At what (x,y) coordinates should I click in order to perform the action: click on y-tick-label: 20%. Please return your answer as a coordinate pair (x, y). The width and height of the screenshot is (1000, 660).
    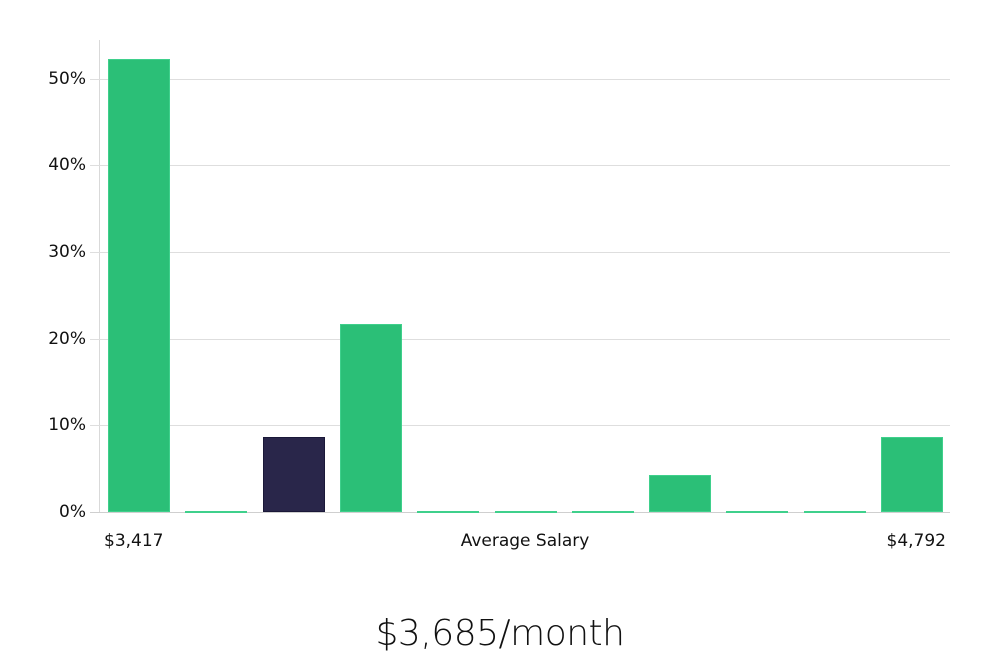
    Looking at the image, I should click on (67, 339).